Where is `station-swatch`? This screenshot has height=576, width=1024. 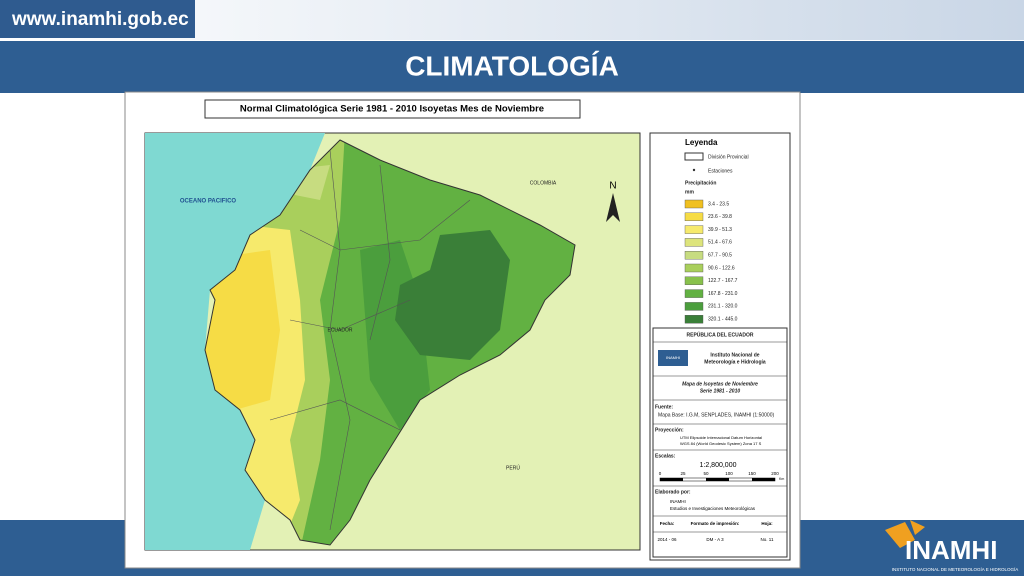
station-swatch is located at coordinates (694, 170).